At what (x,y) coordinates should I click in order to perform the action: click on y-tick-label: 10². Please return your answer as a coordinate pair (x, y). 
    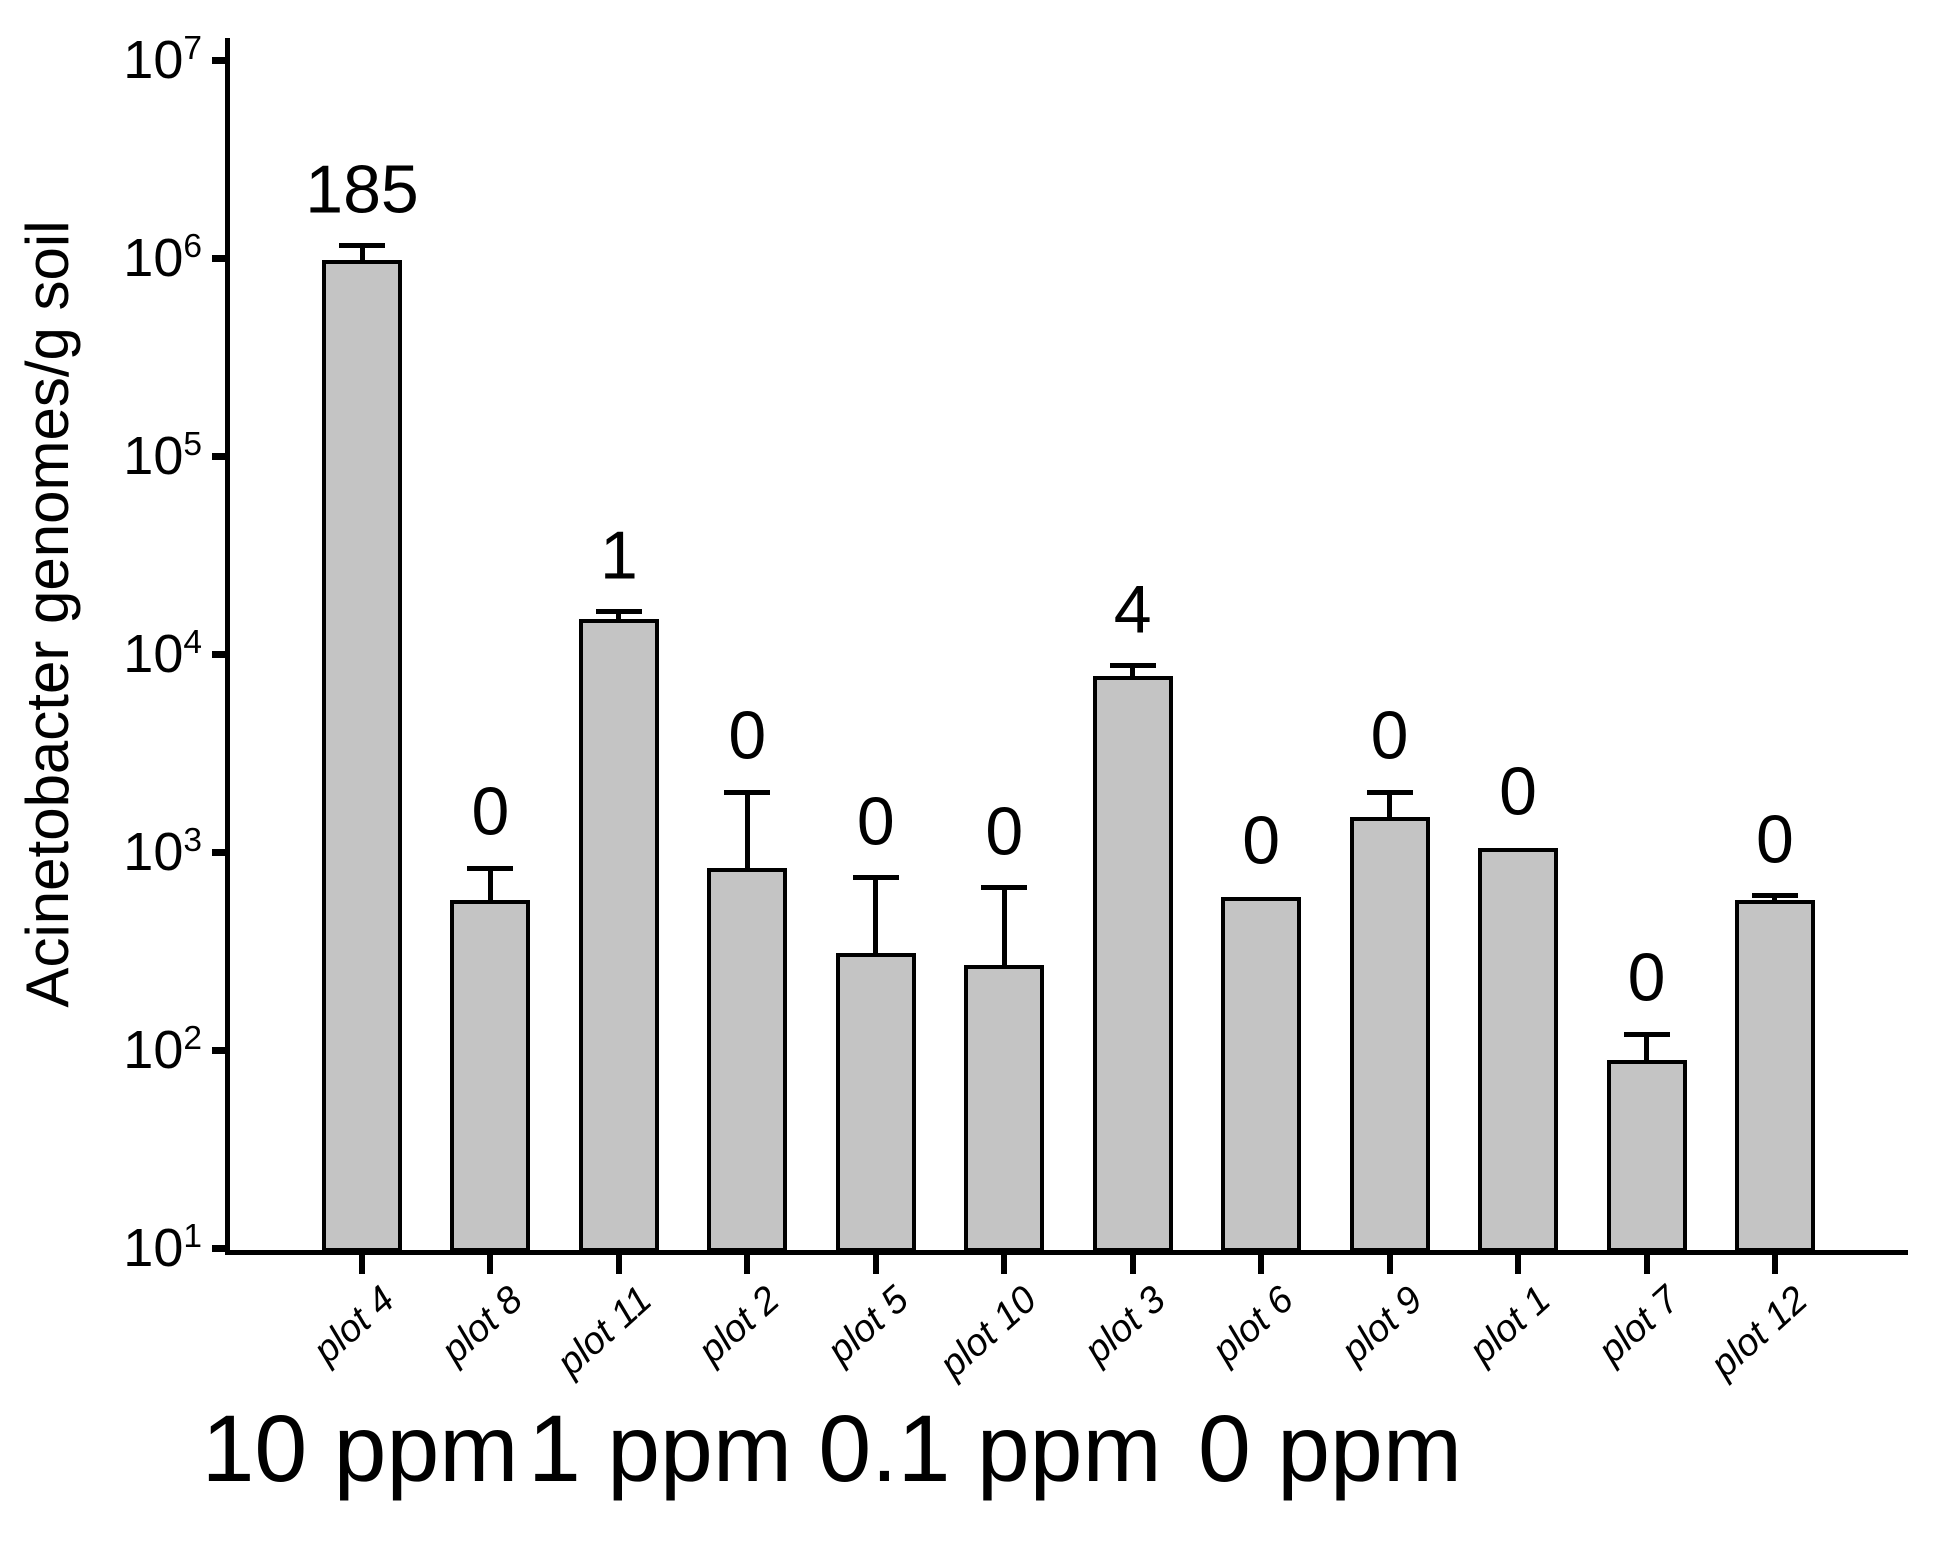
    Looking at the image, I should click on (162, 1050).